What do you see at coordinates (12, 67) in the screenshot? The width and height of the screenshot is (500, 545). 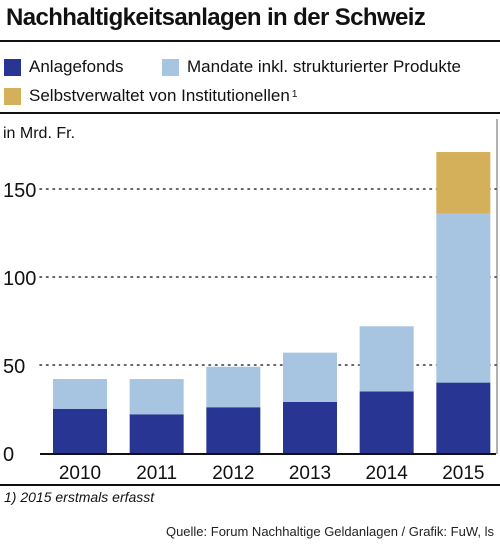 I see `legend-swatch-anlagefonds` at bounding box center [12, 67].